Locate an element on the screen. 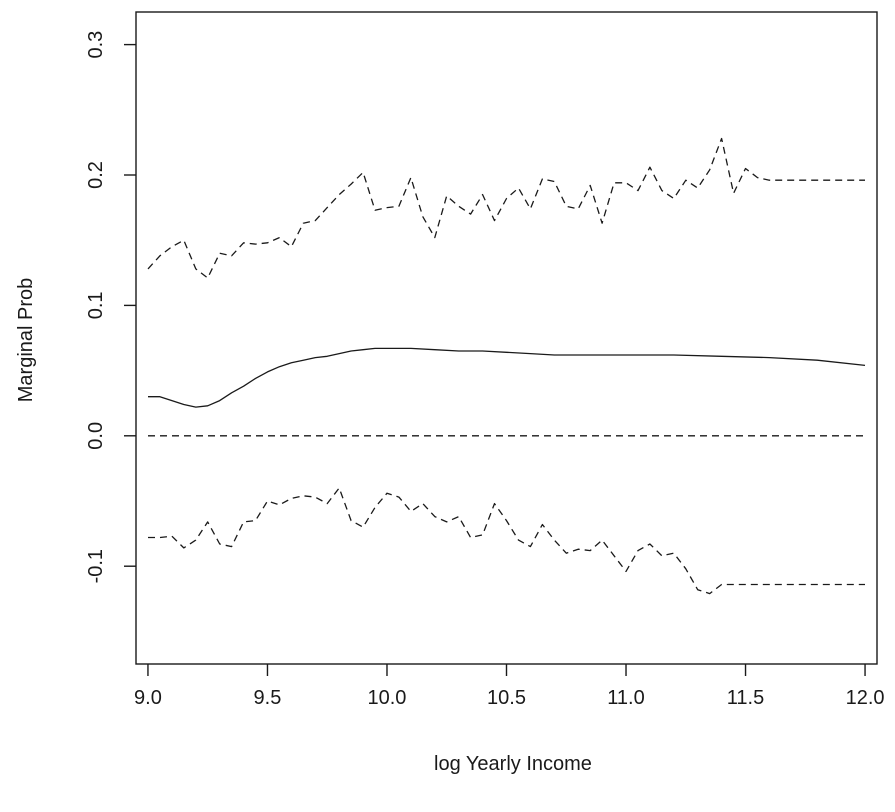  x-axis-title: log Yearly Income is located at coordinates (513, 764).